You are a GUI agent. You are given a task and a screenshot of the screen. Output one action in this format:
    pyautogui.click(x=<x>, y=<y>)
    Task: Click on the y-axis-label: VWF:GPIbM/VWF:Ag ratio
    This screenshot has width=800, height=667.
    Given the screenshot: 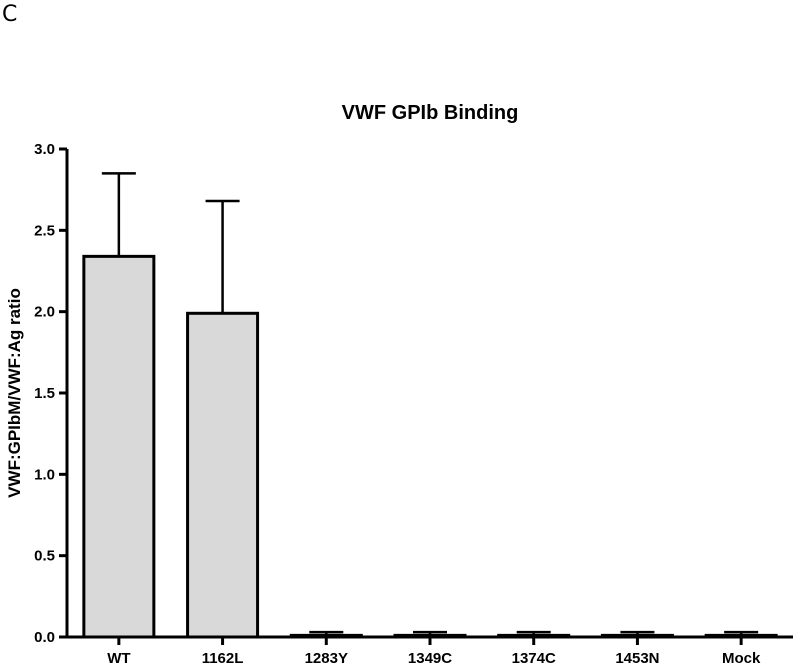 What is the action you would take?
    pyautogui.click(x=14, y=393)
    